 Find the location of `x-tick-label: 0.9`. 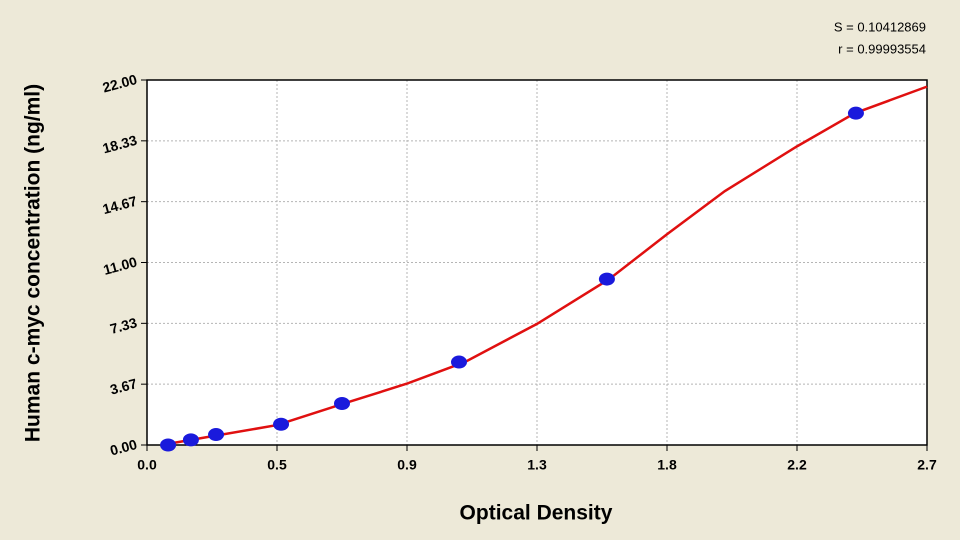

x-tick-label: 0.9 is located at coordinates (407, 465).